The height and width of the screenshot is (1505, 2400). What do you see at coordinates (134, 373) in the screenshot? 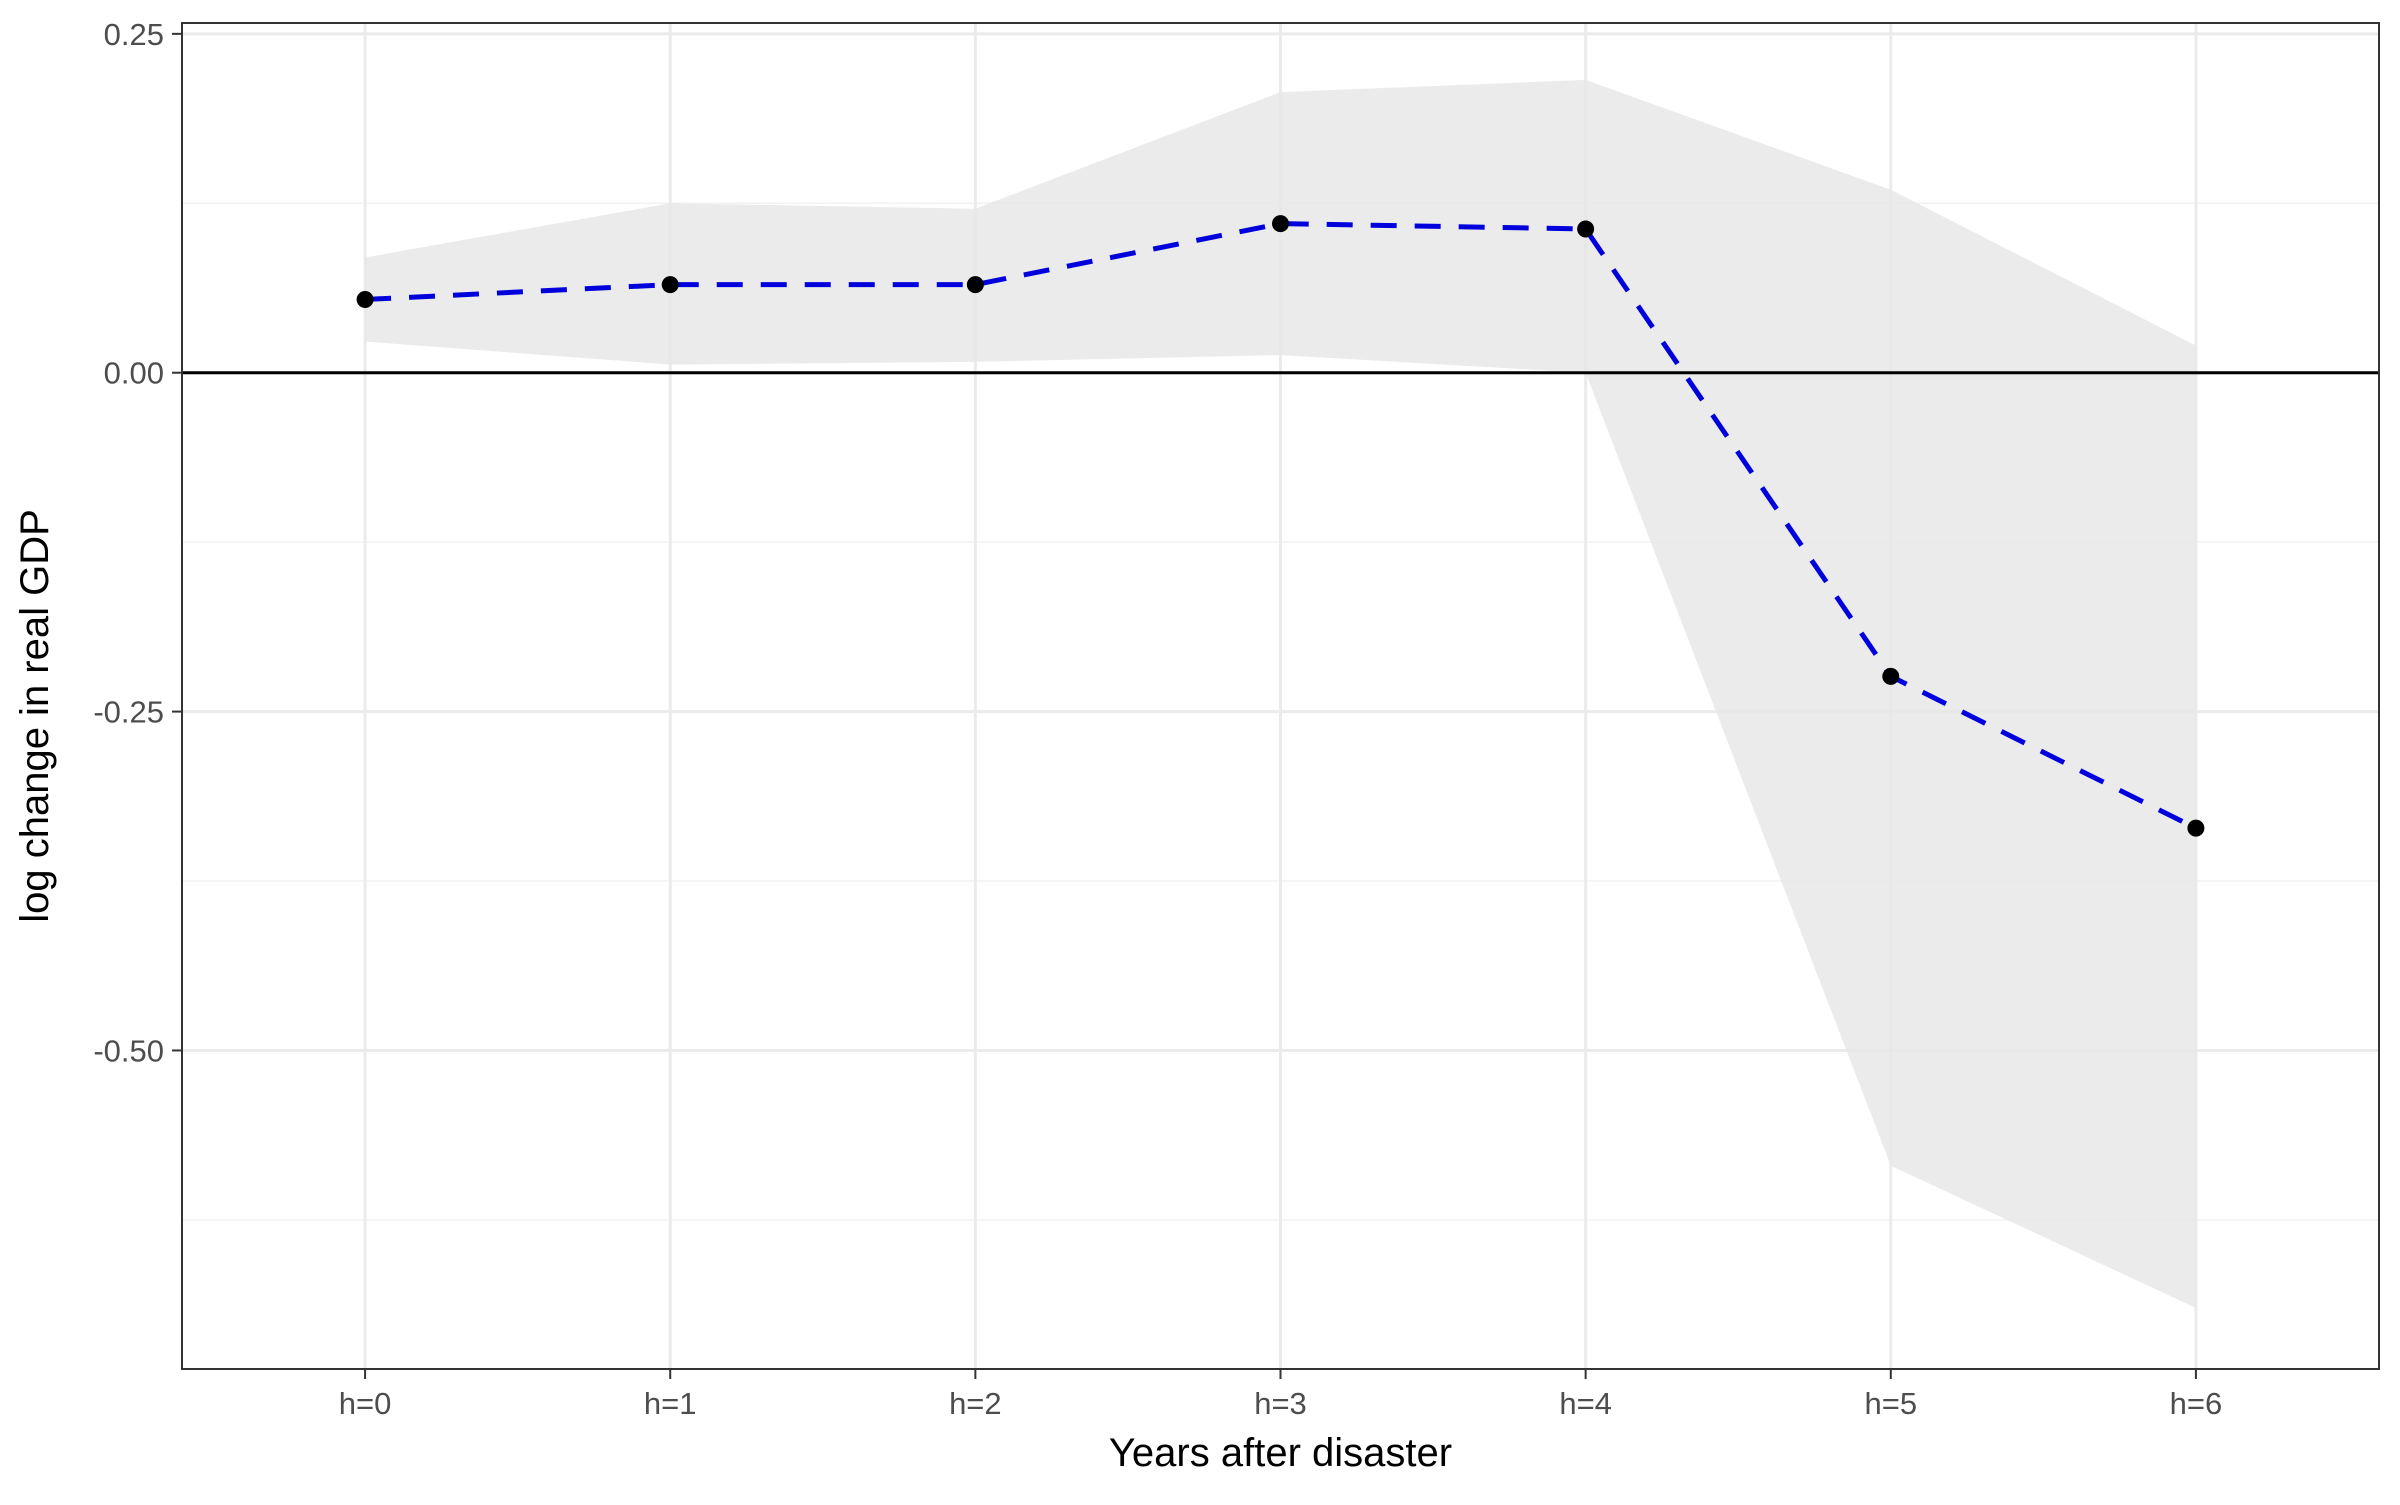
I see `y-tick-label: 0.00` at bounding box center [134, 373].